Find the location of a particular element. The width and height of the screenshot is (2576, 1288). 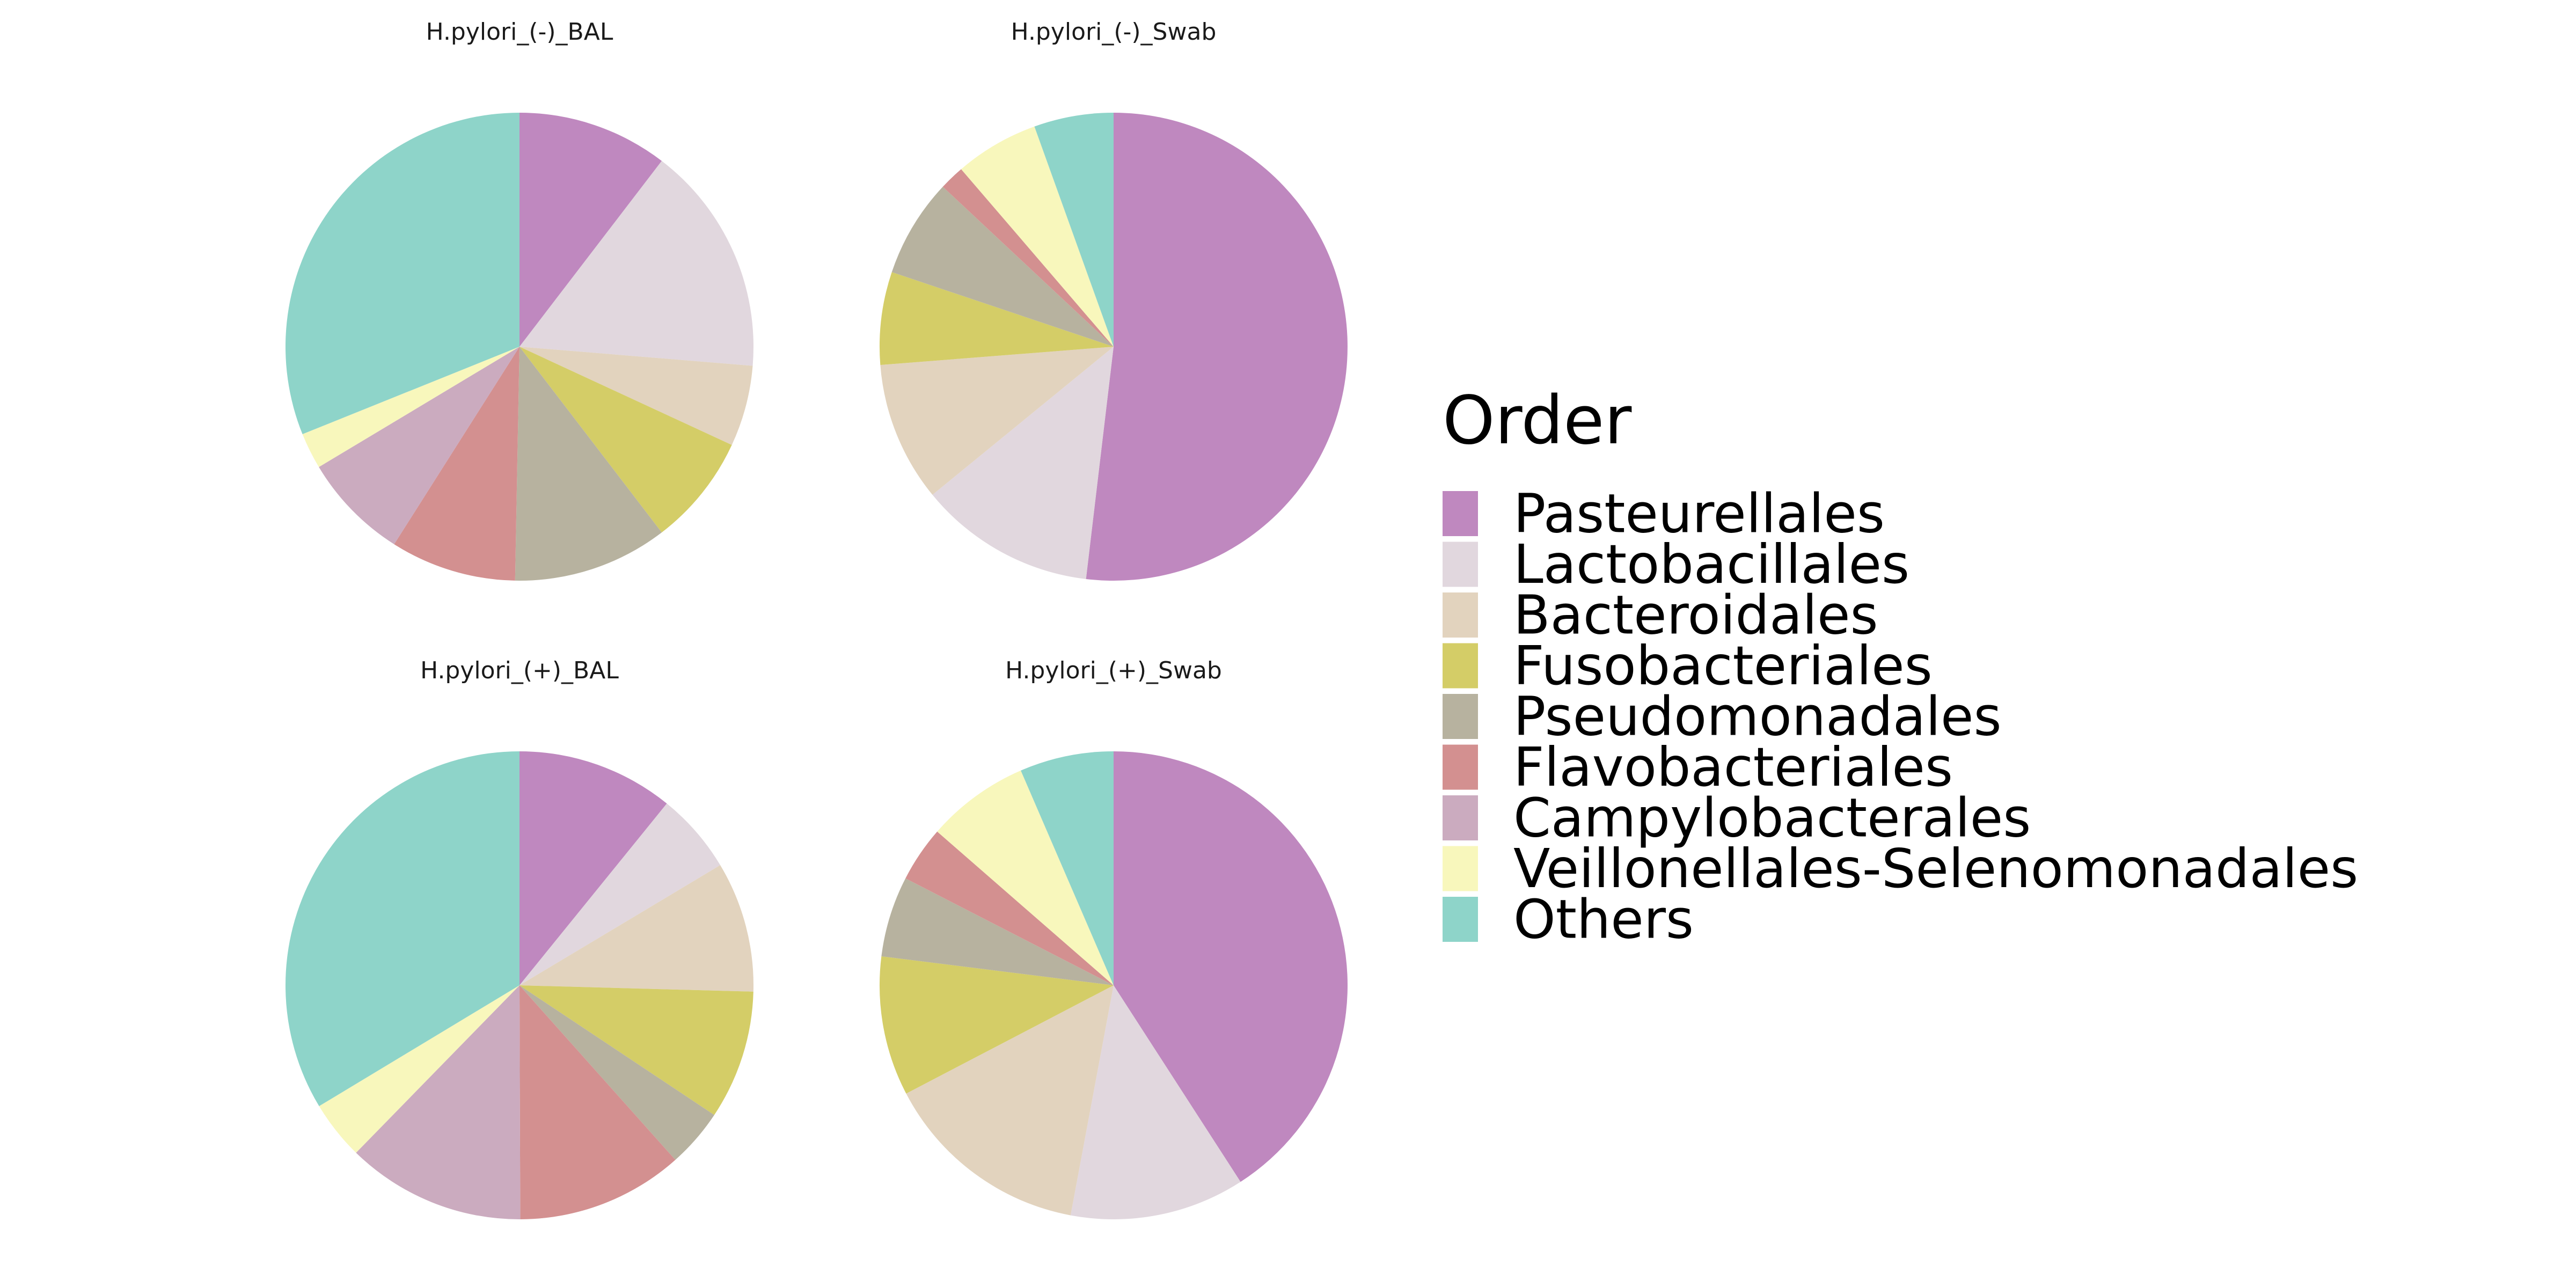

pie-hp-neg-bal is located at coordinates (519, 347).